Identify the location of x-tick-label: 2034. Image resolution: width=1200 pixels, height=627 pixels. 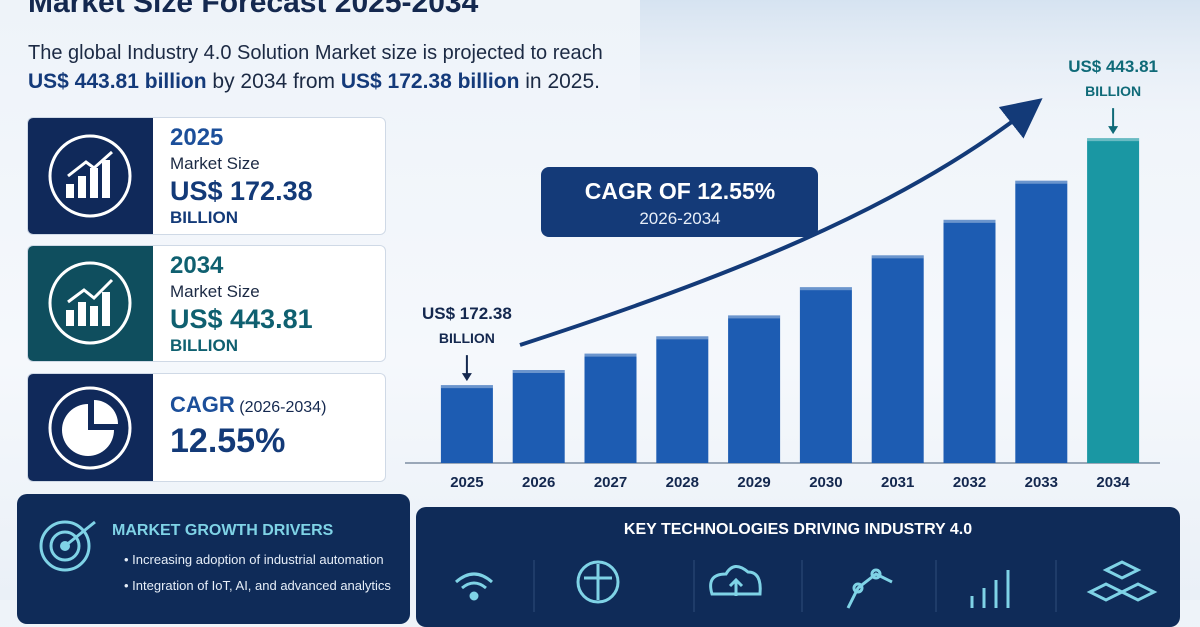
(1113, 482).